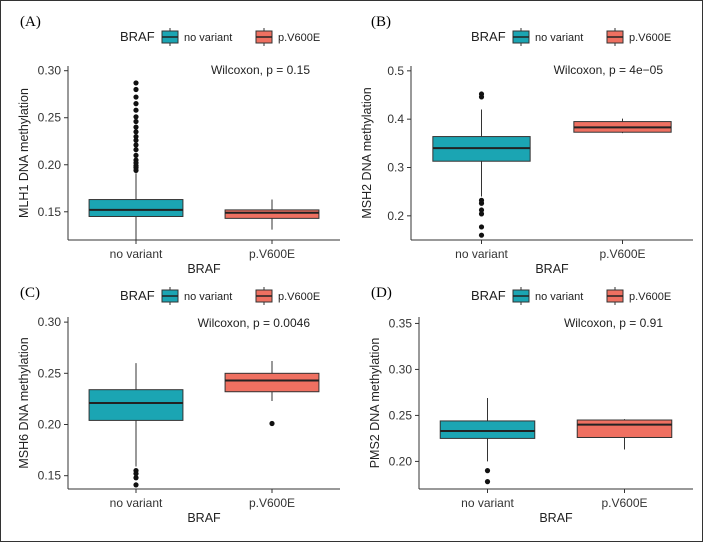 The width and height of the screenshot is (703, 547). Describe the element at coordinates (260, 70) in the screenshot. I see `wilcoxon-annotation: Wilcoxon, p = 0.15` at that location.